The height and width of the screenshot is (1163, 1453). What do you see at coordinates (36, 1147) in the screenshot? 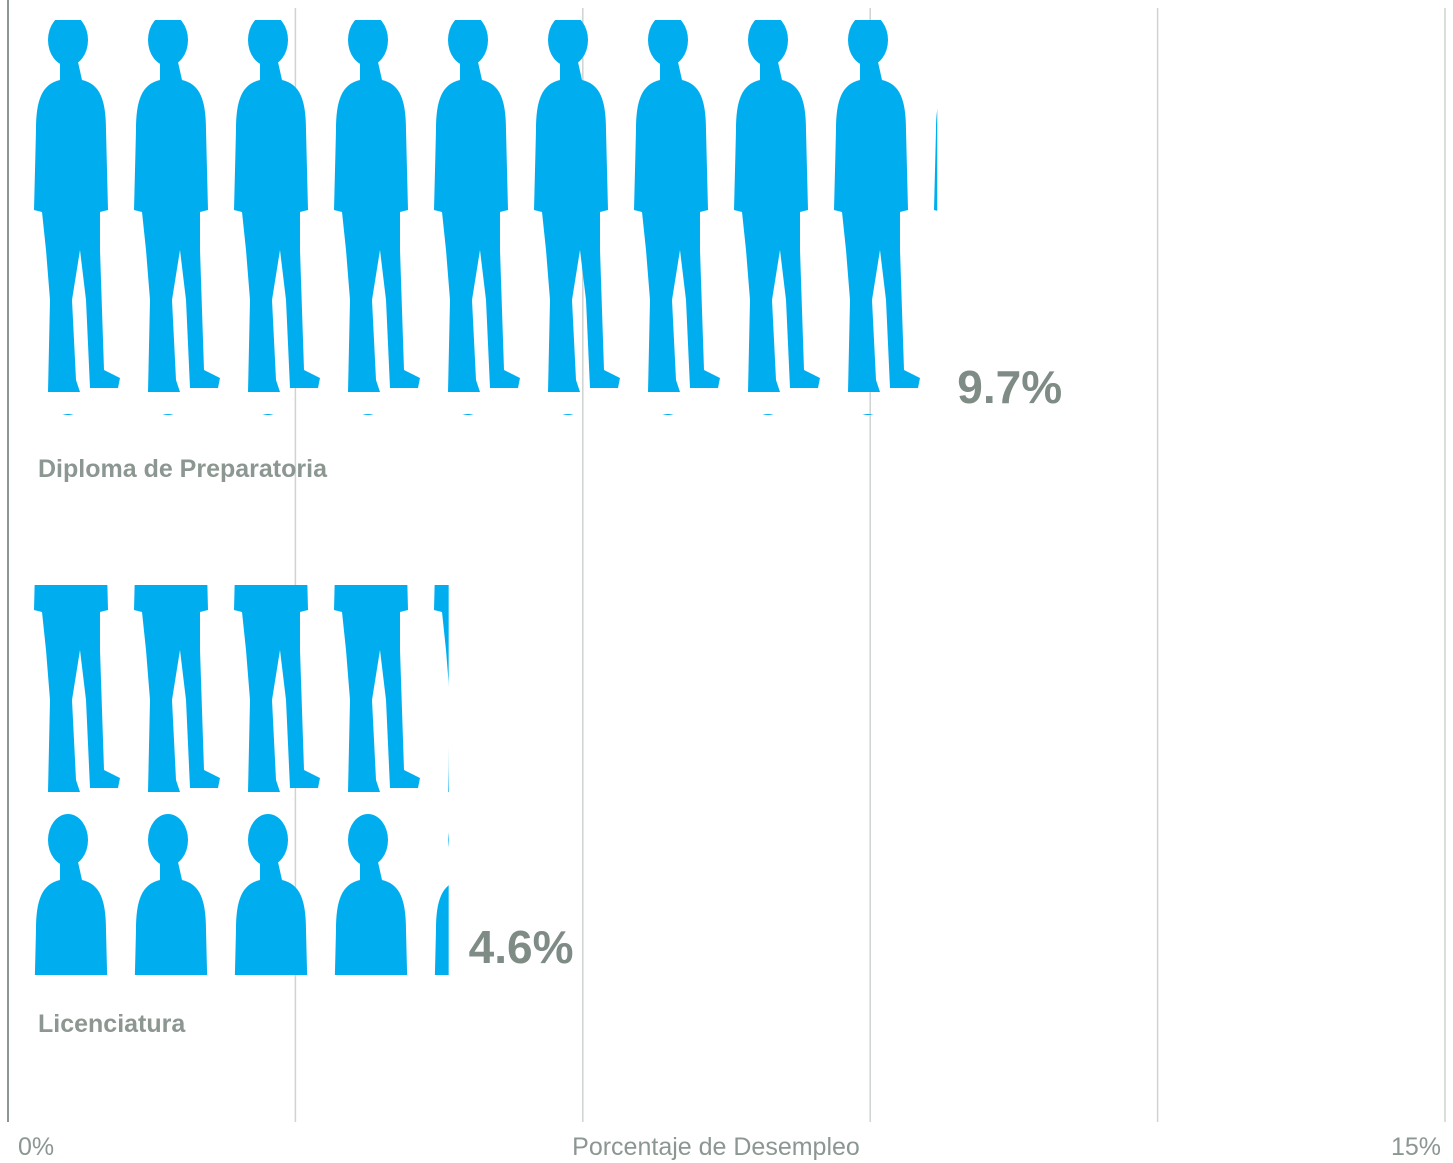
I see `x-tick-label: 0%` at bounding box center [36, 1147].